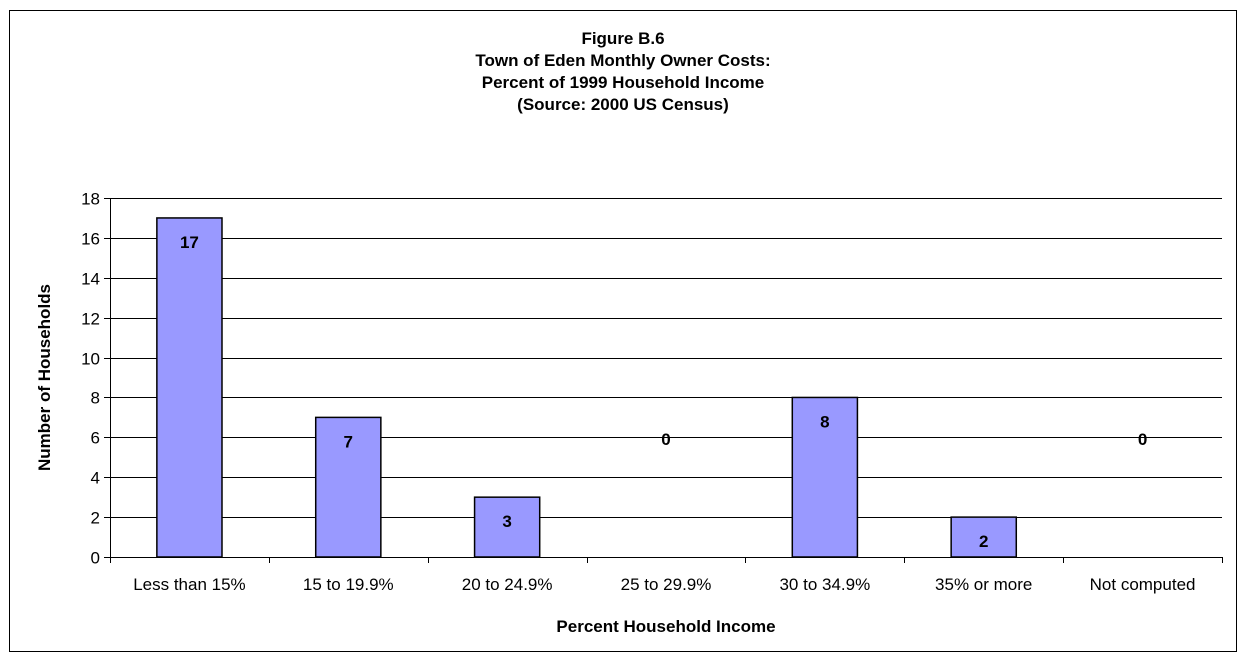  I want to click on chart-title-line-2: Town of Eden Monthly Owner Costs:, so click(623, 60).